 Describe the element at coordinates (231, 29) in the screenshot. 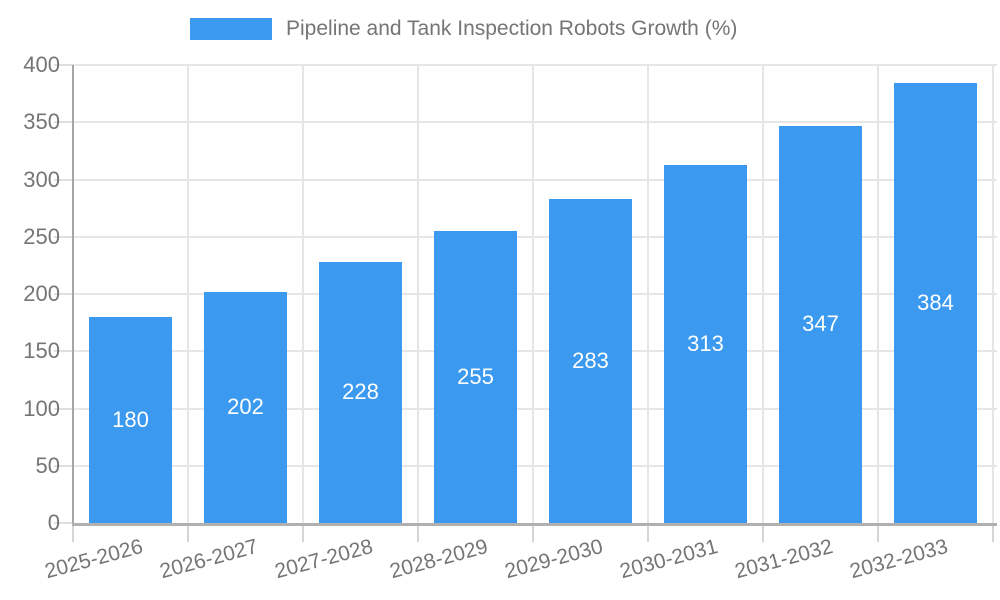

I see `legend-swatch` at that location.